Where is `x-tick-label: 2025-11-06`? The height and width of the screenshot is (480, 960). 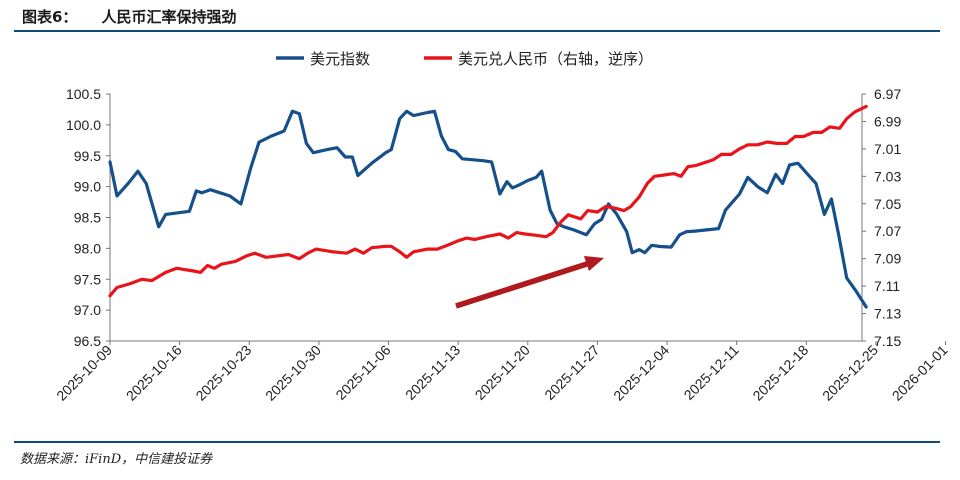 x-tick-label: 2025-11-06 is located at coordinates (362, 372).